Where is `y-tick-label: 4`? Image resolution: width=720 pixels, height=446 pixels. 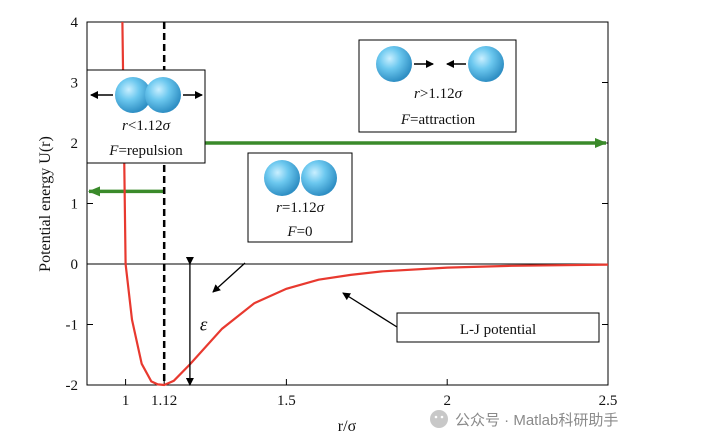
y-tick-label: 4 is located at coordinates (75, 23).